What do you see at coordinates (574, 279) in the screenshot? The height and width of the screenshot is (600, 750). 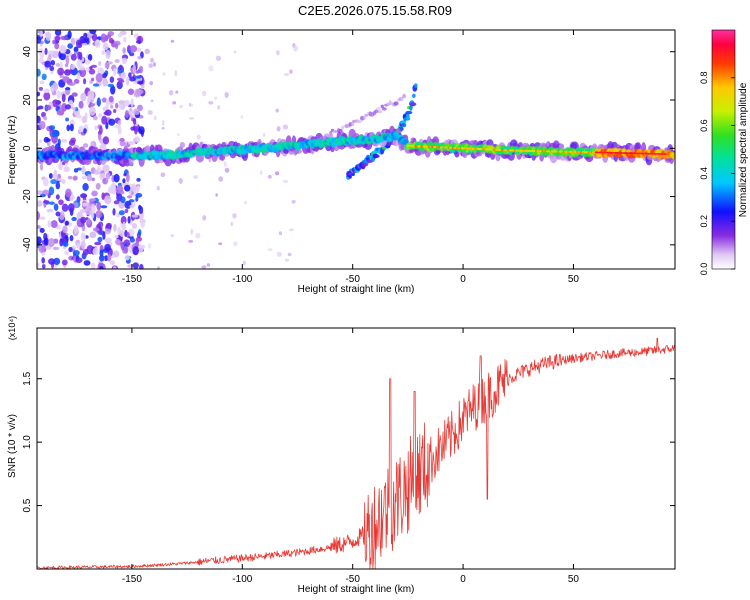 I see `x-tick-label: 50` at bounding box center [574, 279].